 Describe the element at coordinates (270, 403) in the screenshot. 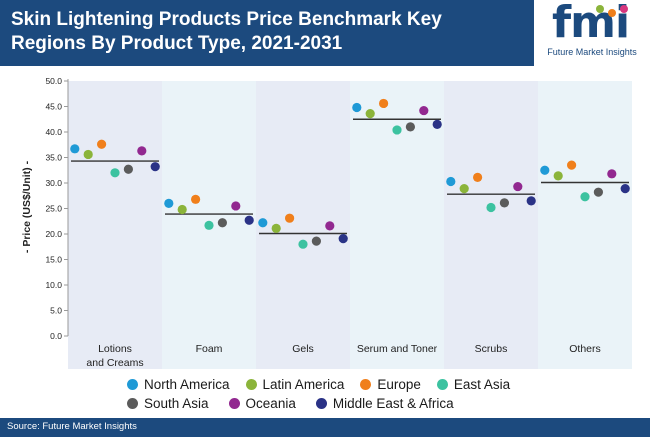

I see `legend-label: Oceania` at that location.